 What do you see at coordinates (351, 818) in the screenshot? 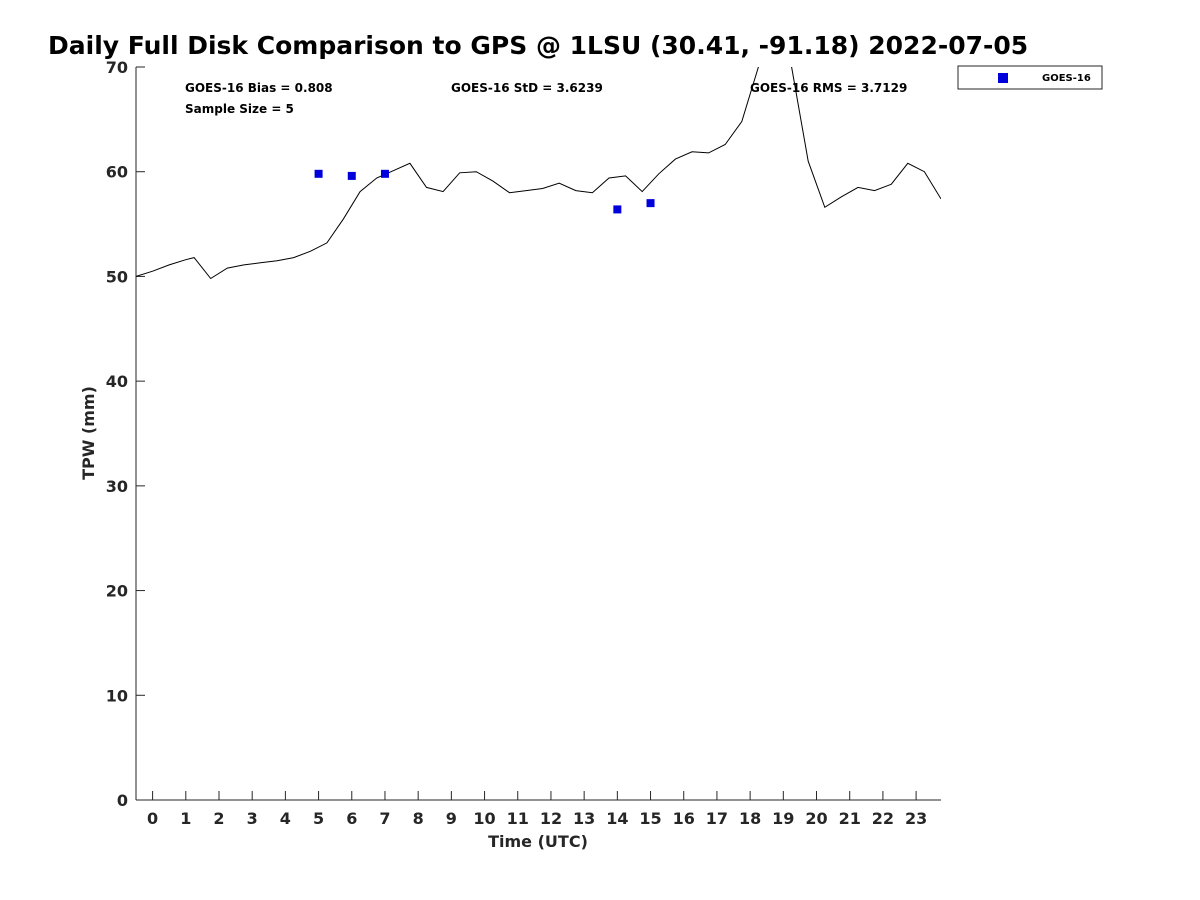
I see `x-tick-label: 6` at bounding box center [351, 818].